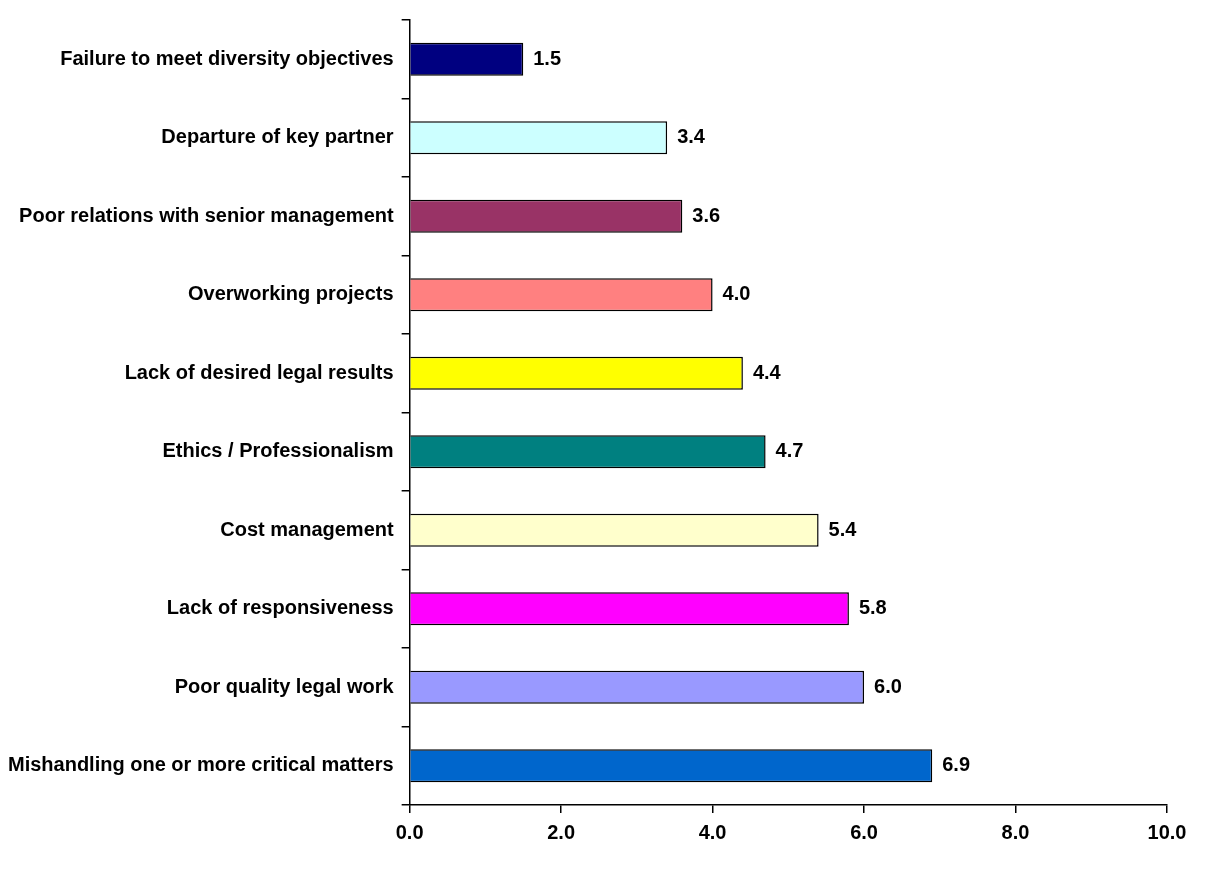 This screenshot has height=873, width=1215. I want to click on y-tick-label: Ethics / Professionalism, so click(278, 450).